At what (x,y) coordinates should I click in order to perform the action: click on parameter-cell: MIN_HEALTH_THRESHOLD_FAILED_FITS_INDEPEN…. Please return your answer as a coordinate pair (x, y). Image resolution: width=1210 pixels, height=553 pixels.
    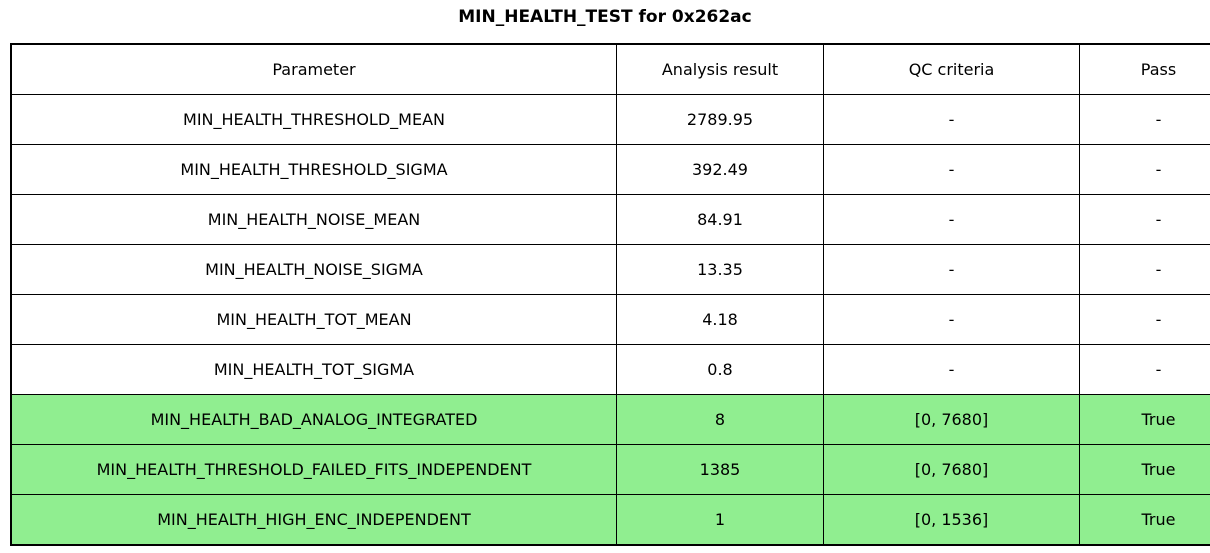
    Looking at the image, I should click on (313, 469).